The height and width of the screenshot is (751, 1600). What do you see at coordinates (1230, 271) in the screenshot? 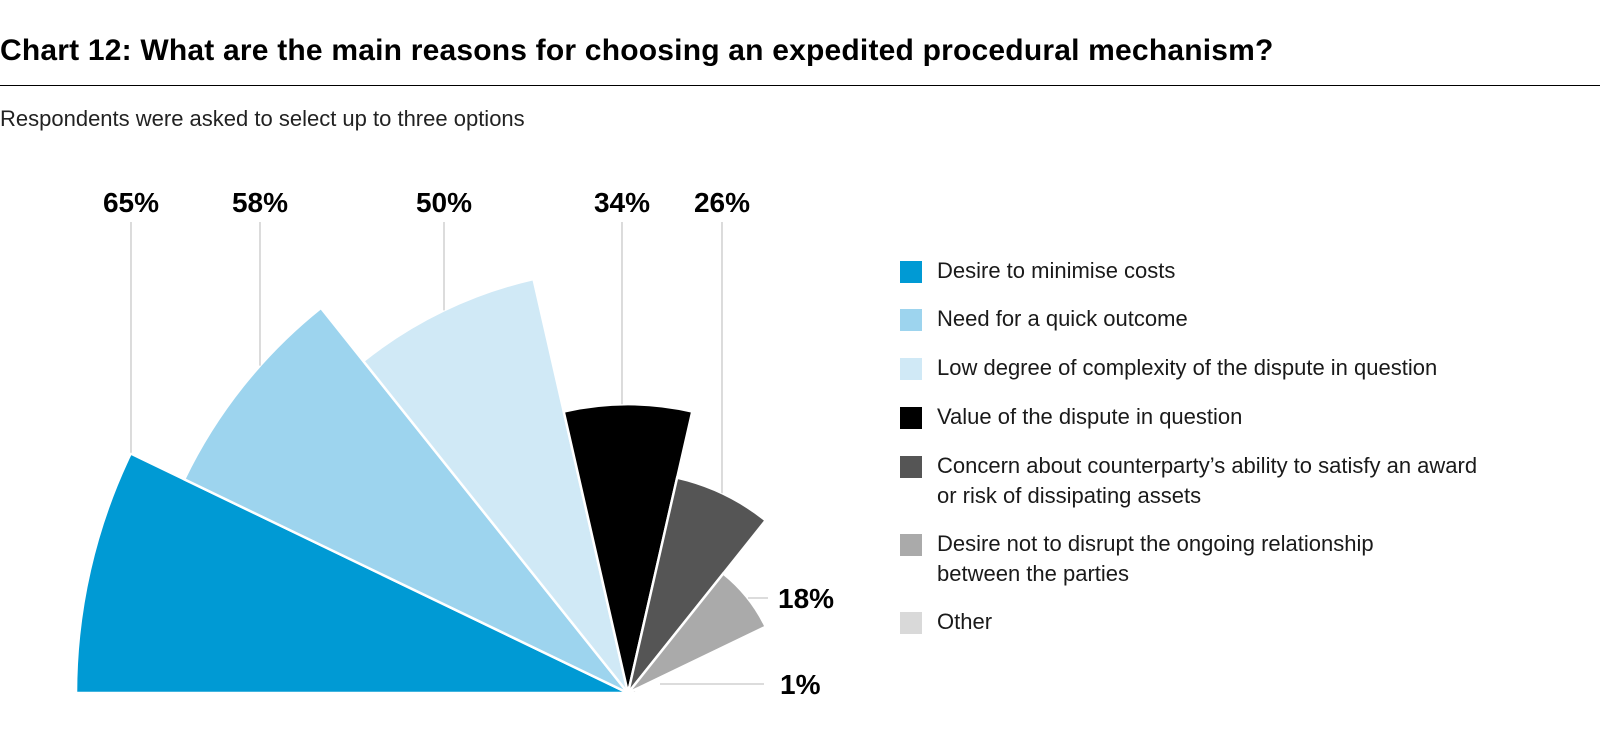
I see `legend-item: Desire to minimise costs` at bounding box center [1230, 271].